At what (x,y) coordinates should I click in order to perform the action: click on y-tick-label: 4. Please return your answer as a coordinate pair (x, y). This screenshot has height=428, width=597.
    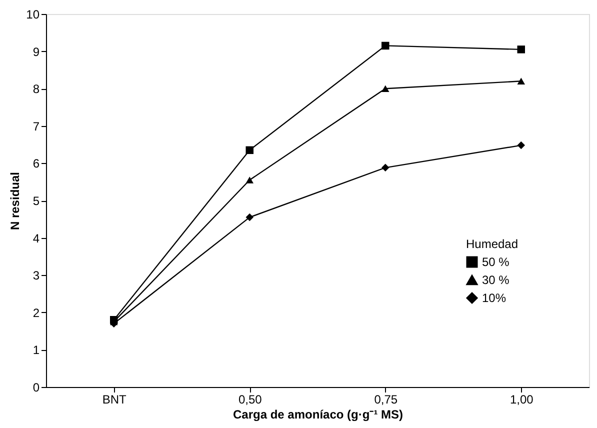
    Looking at the image, I should click on (36, 238).